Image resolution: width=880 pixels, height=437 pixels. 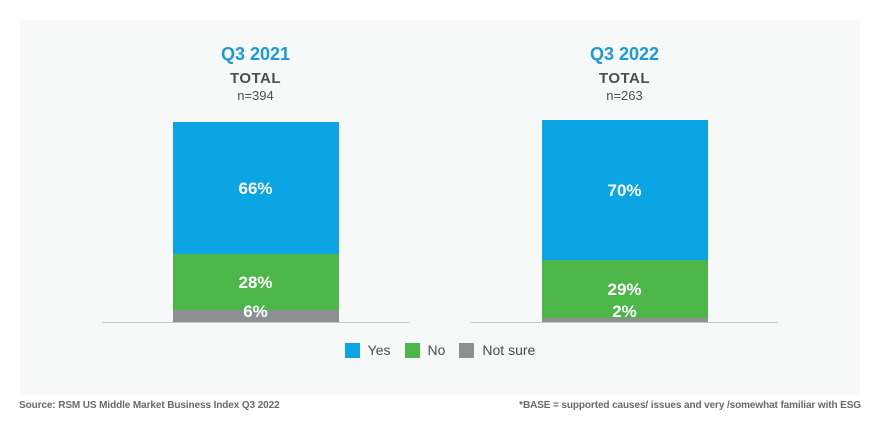 I want to click on legend-item-yes: Yes, so click(x=367, y=350).